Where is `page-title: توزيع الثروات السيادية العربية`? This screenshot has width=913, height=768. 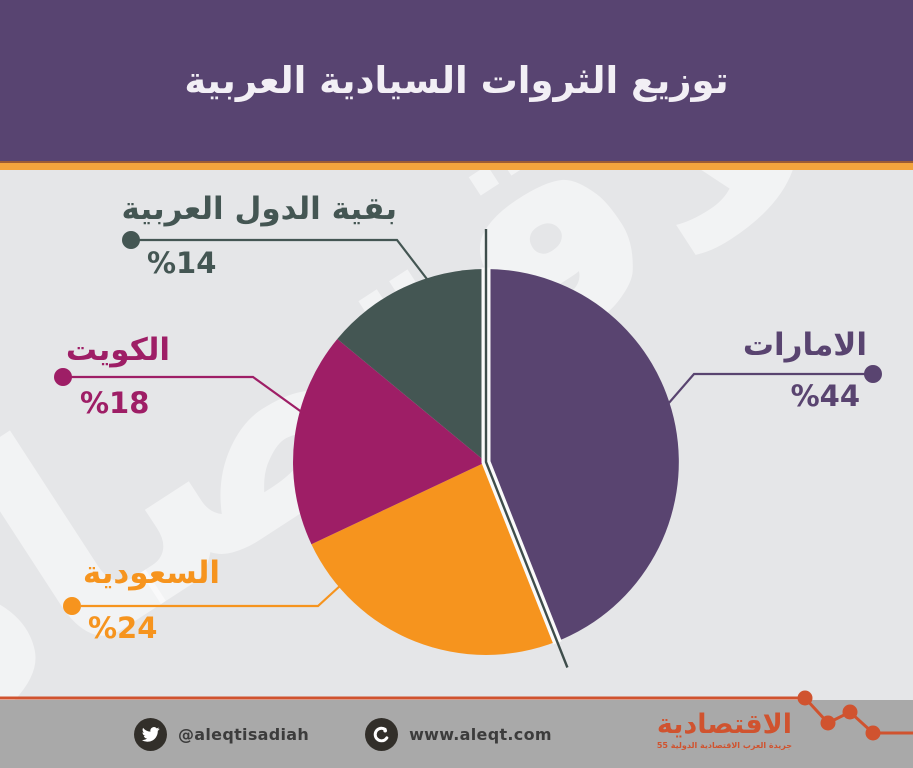
page-title: توزيع الثروات السيادية العربية is located at coordinates (456, 80).